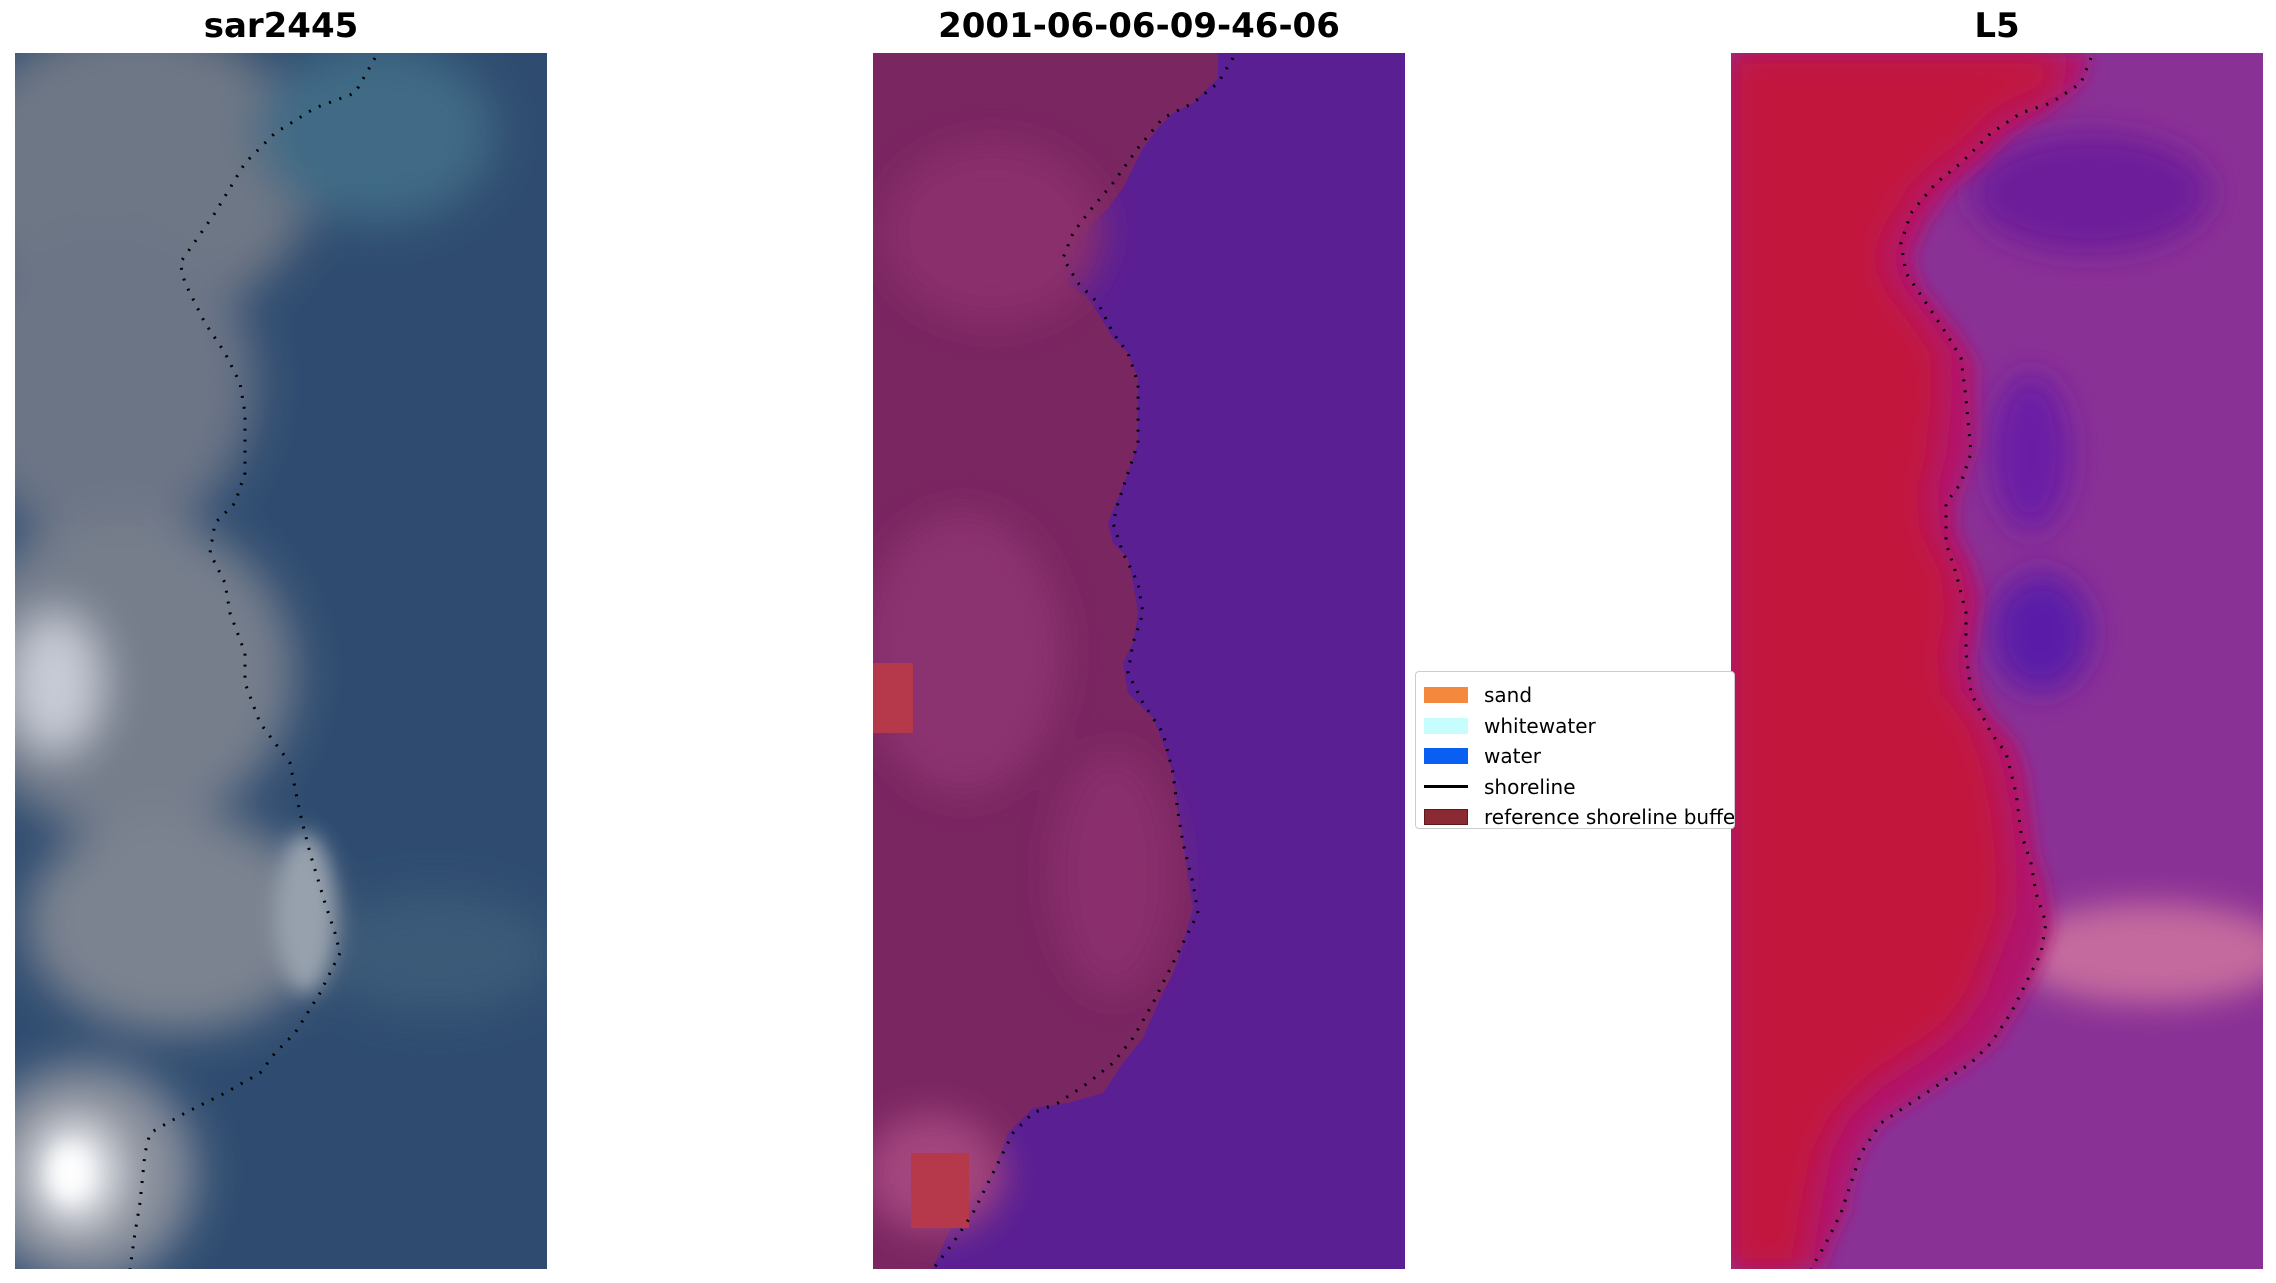  Describe the element at coordinates (1512, 756) in the screenshot. I see `legend-label: water` at that location.